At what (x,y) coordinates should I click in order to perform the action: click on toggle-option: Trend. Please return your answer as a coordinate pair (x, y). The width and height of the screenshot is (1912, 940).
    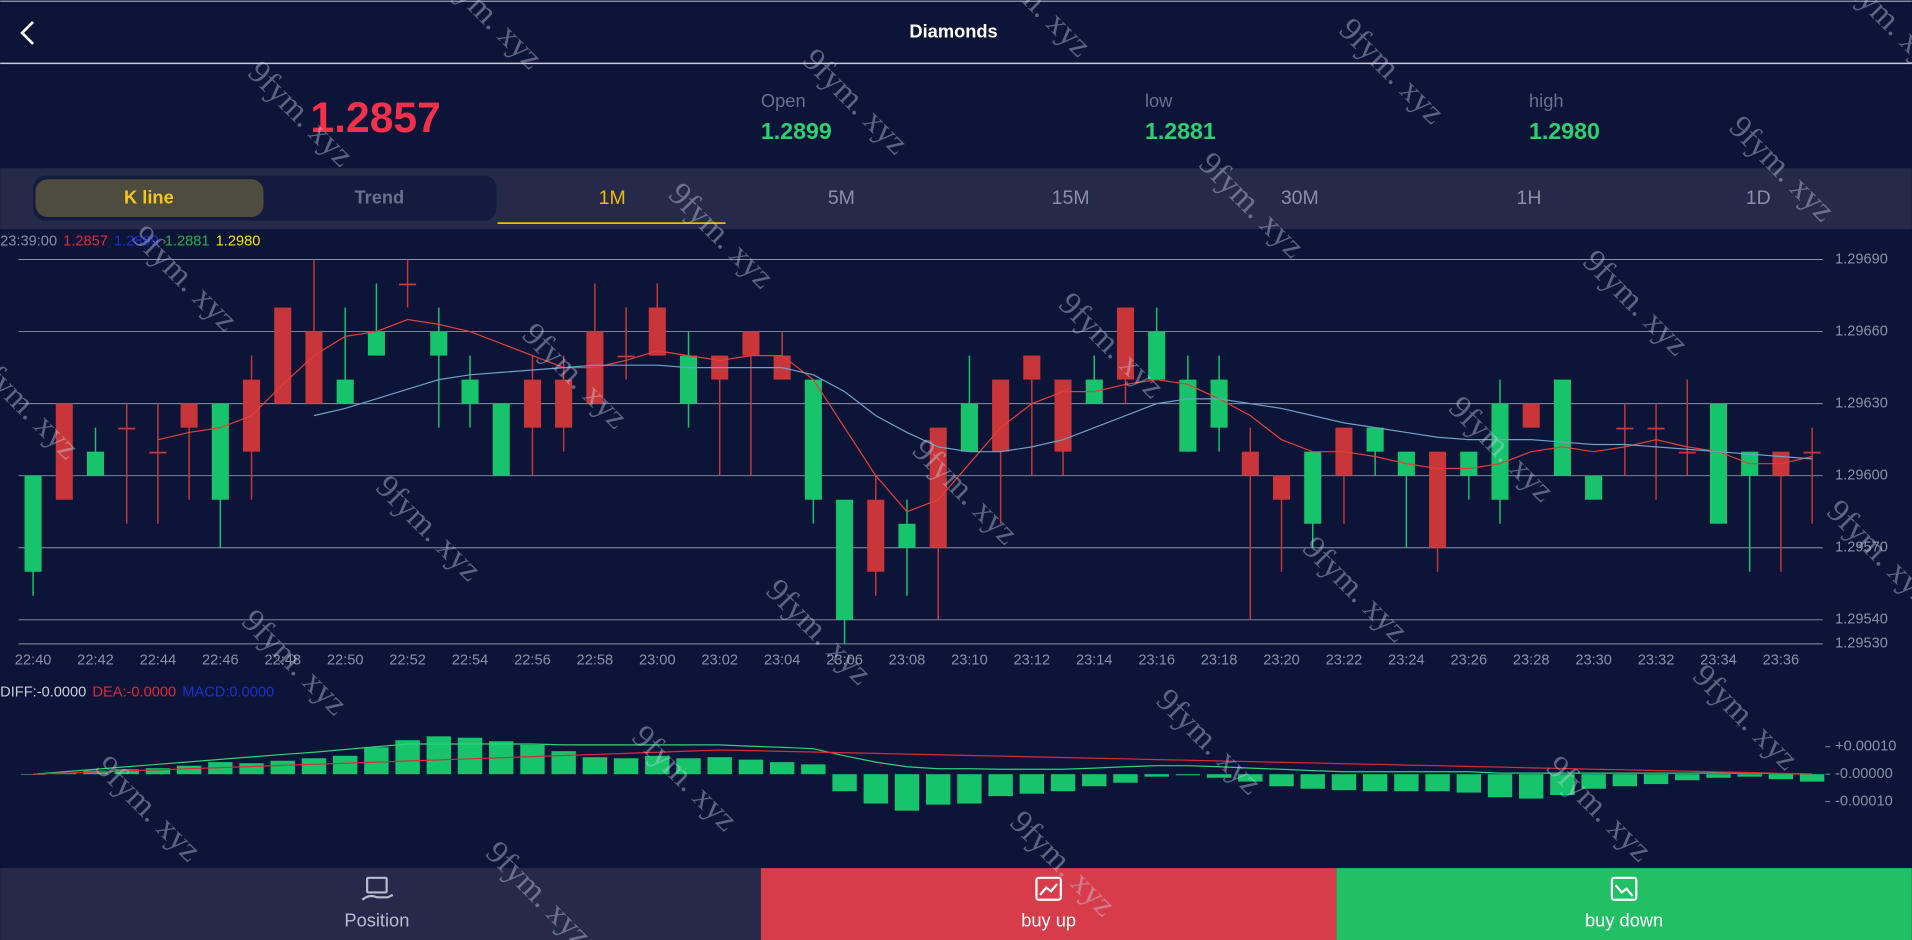
    Looking at the image, I should click on (379, 197).